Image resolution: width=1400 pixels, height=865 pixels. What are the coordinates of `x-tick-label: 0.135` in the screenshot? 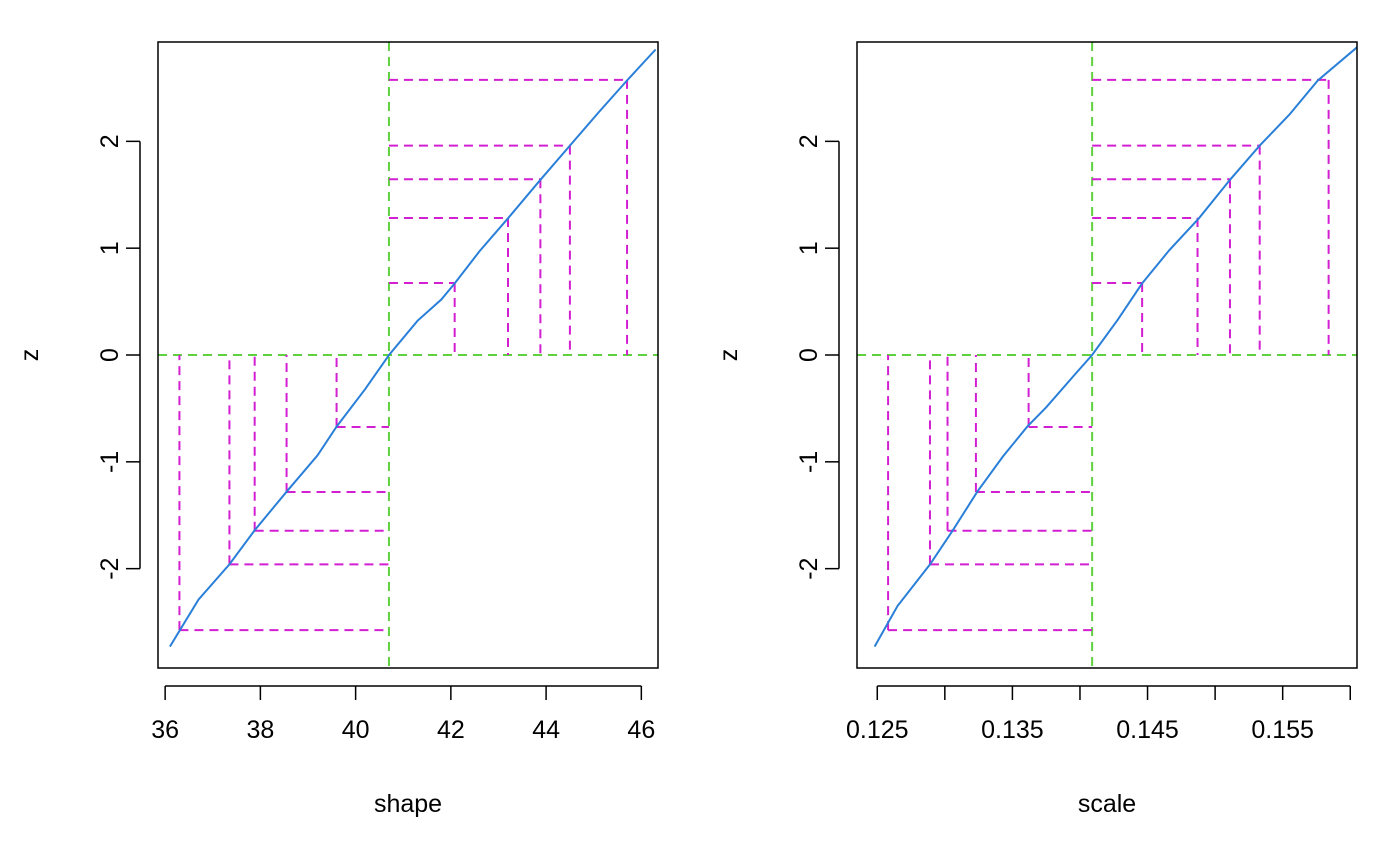 It's located at (1012, 730).